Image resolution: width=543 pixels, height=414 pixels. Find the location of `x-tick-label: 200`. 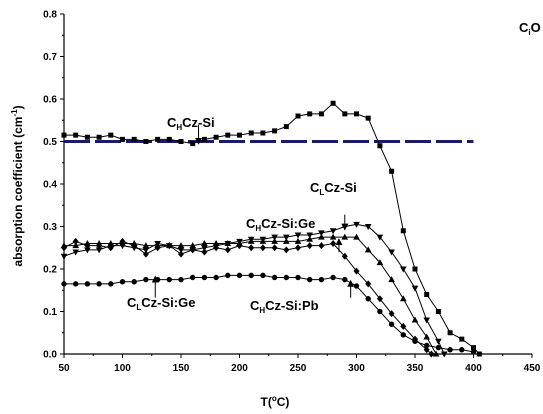

x-tick-label: 200 is located at coordinates (239, 368).